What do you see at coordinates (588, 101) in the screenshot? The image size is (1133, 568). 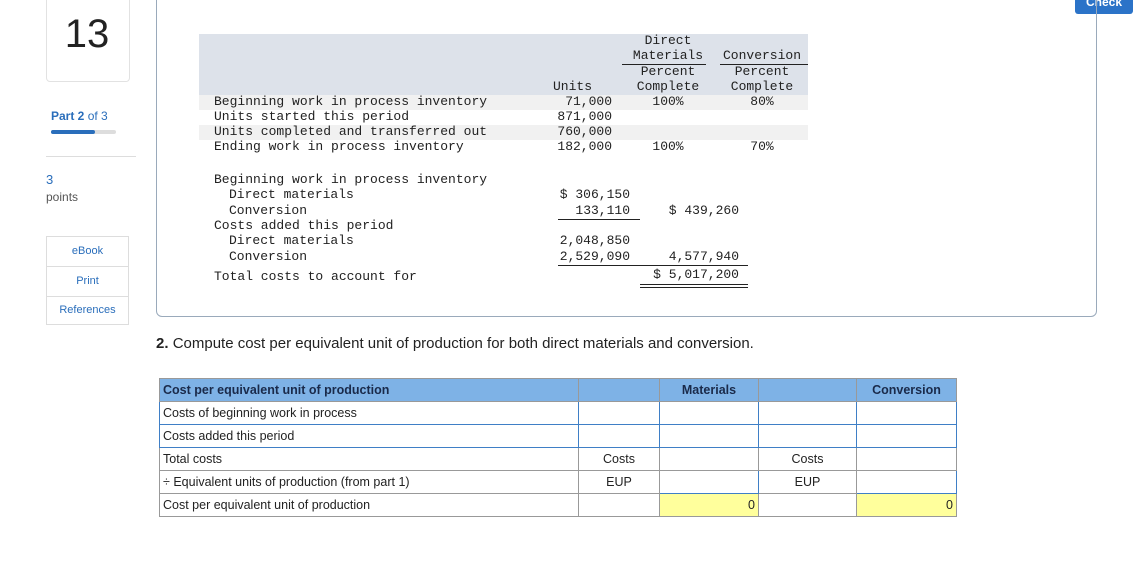 I see `units-value: 71,000` at bounding box center [588, 101].